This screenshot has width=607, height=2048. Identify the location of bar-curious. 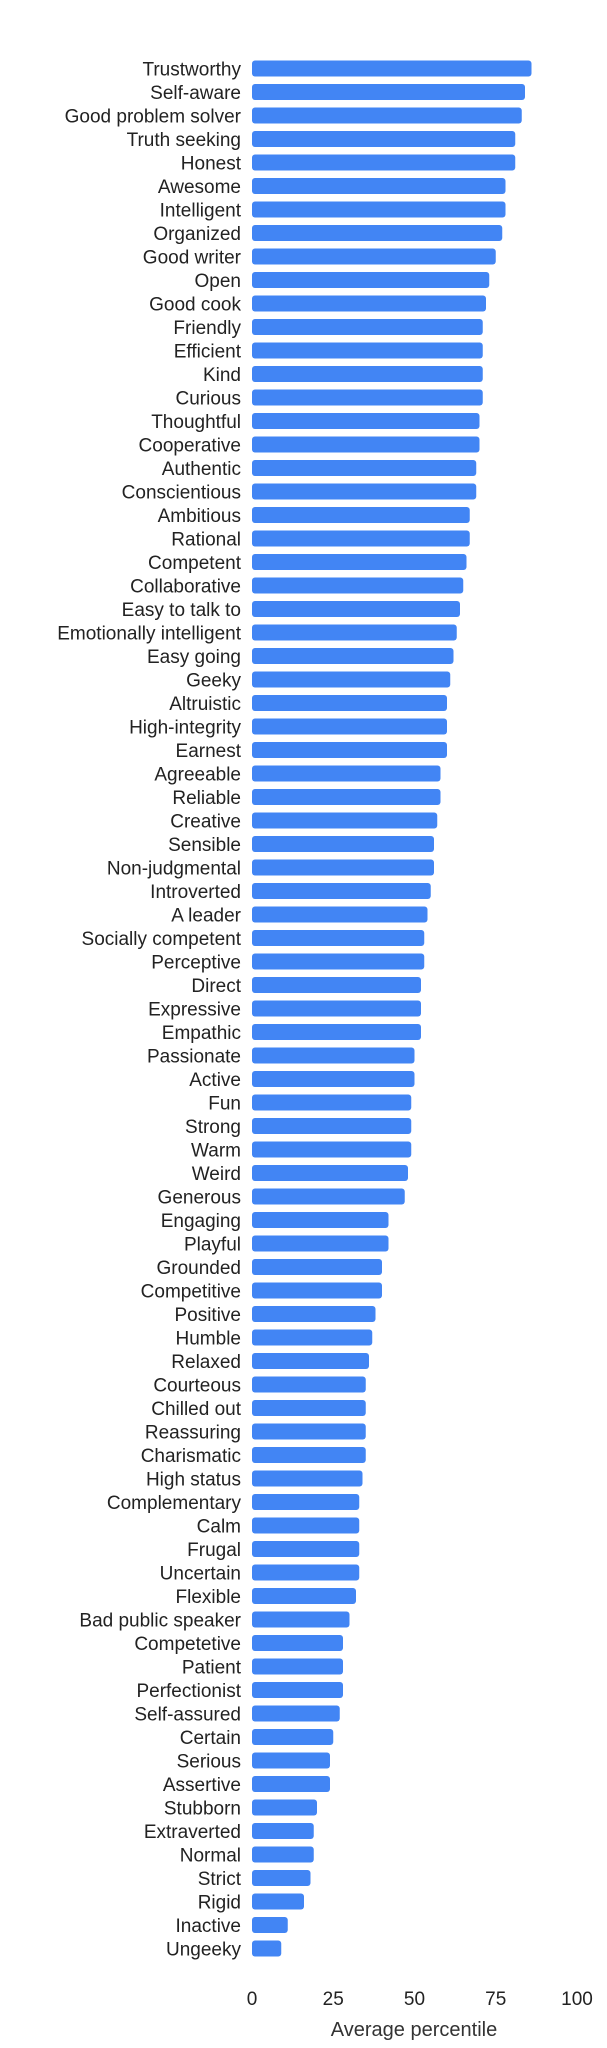
(367, 397).